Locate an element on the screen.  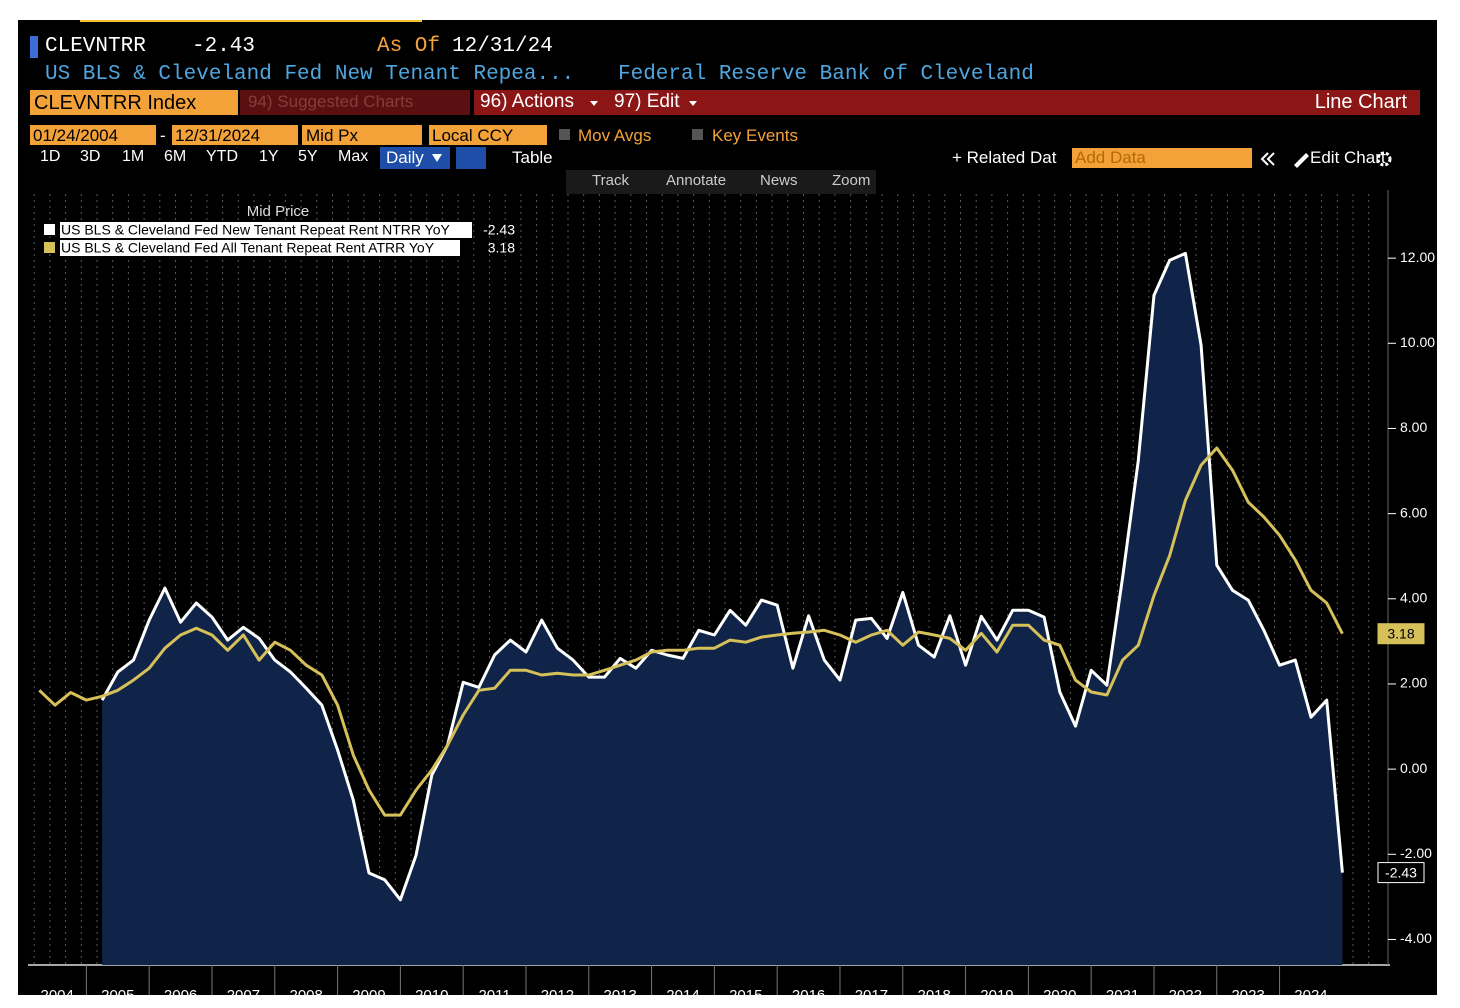
chart-tool: News is located at coordinates (779, 180).